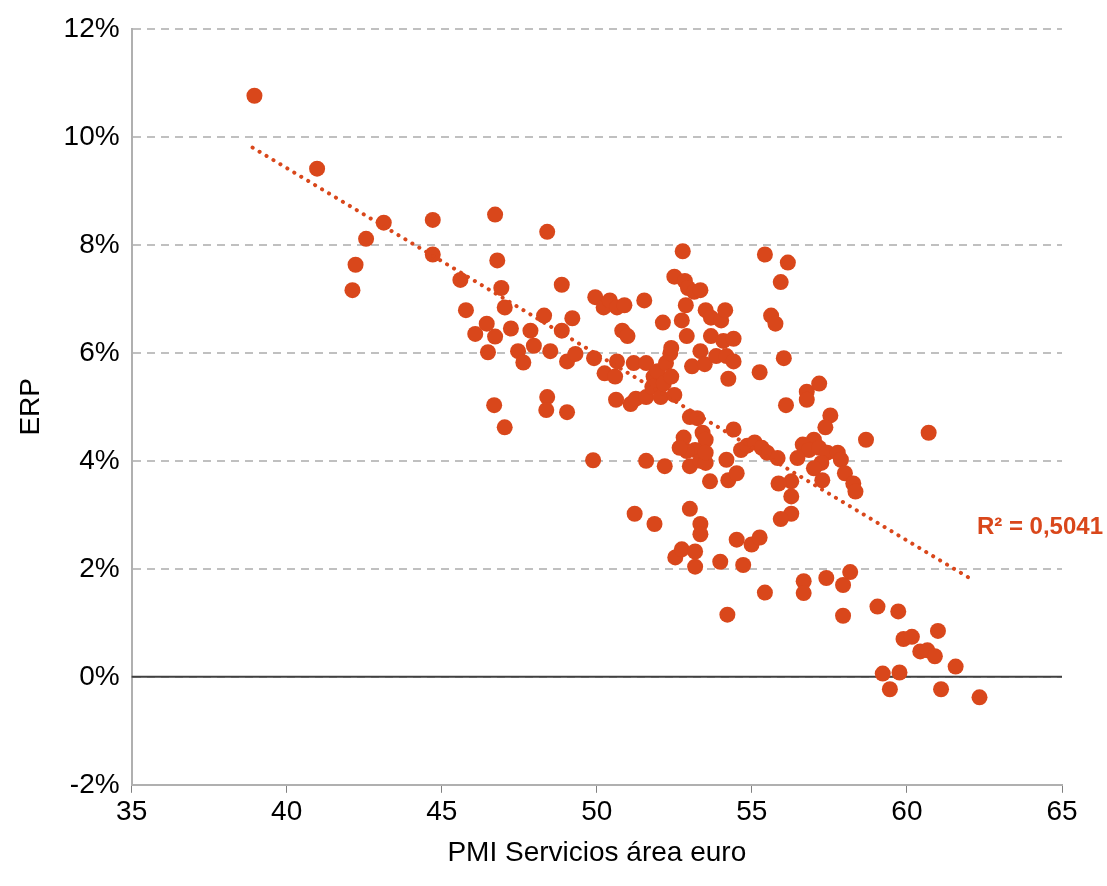  I want to click on y-tick-label: 0%, so click(99, 675).